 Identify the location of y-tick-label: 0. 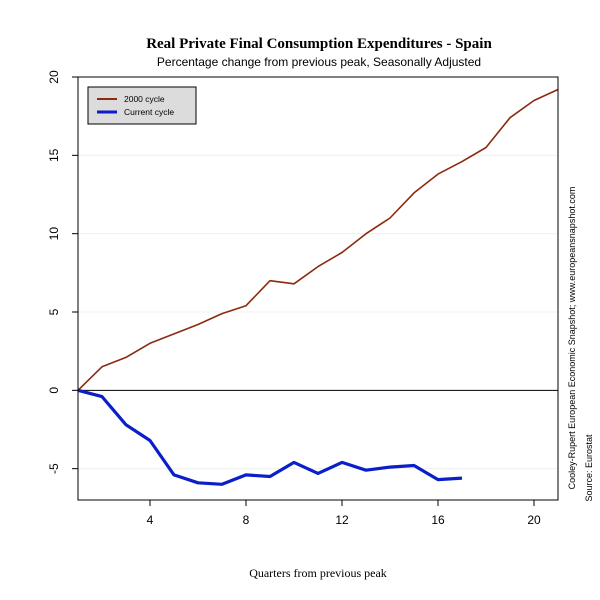
(54, 390).